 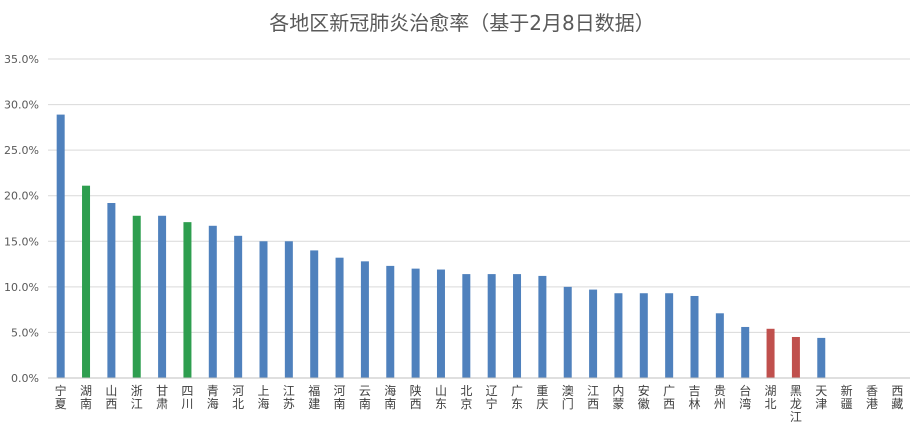 I want to click on x-tick-label: 重庆, so click(x=542, y=397).